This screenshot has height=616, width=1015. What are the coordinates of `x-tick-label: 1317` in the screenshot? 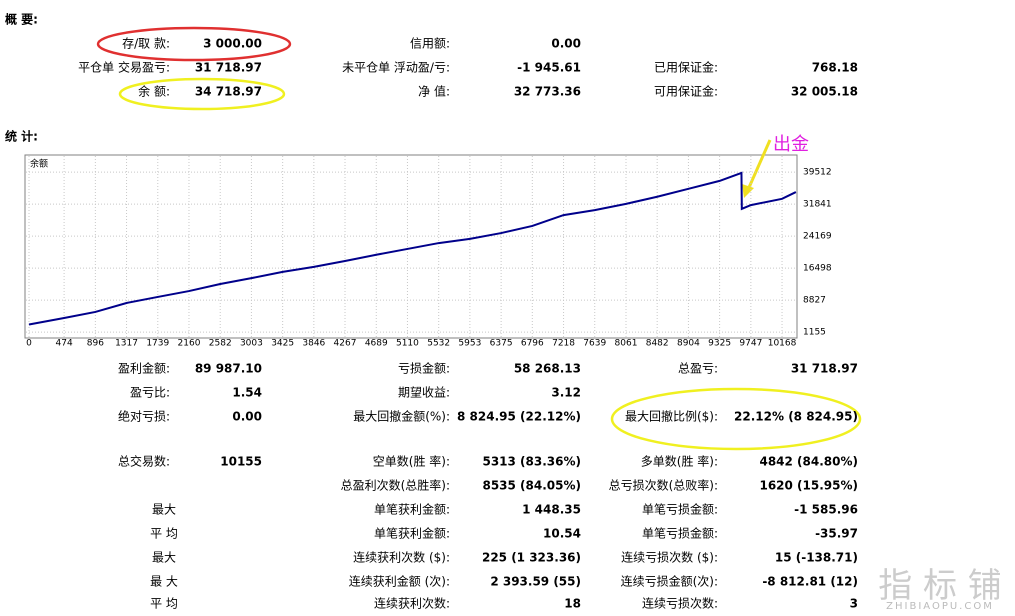 It's located at (126, 344).